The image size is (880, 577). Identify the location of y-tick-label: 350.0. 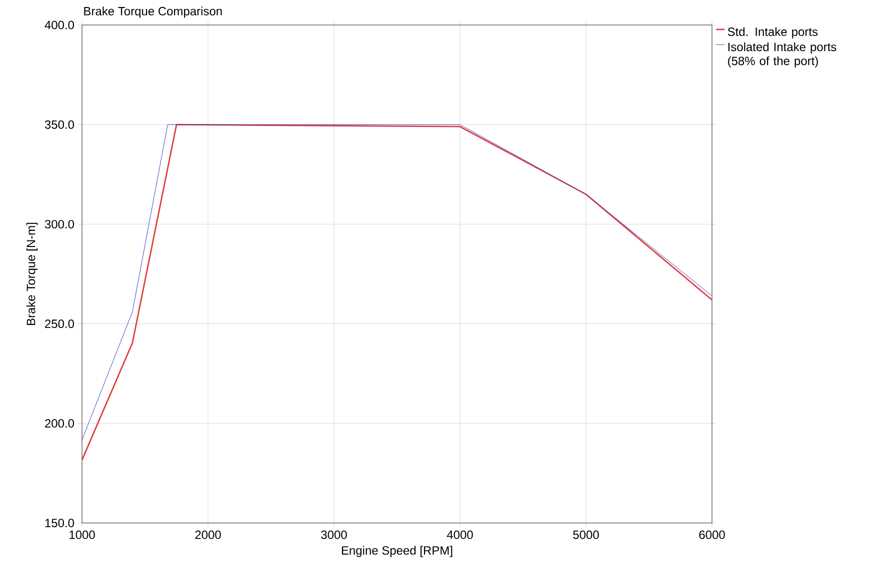
(59, 124).